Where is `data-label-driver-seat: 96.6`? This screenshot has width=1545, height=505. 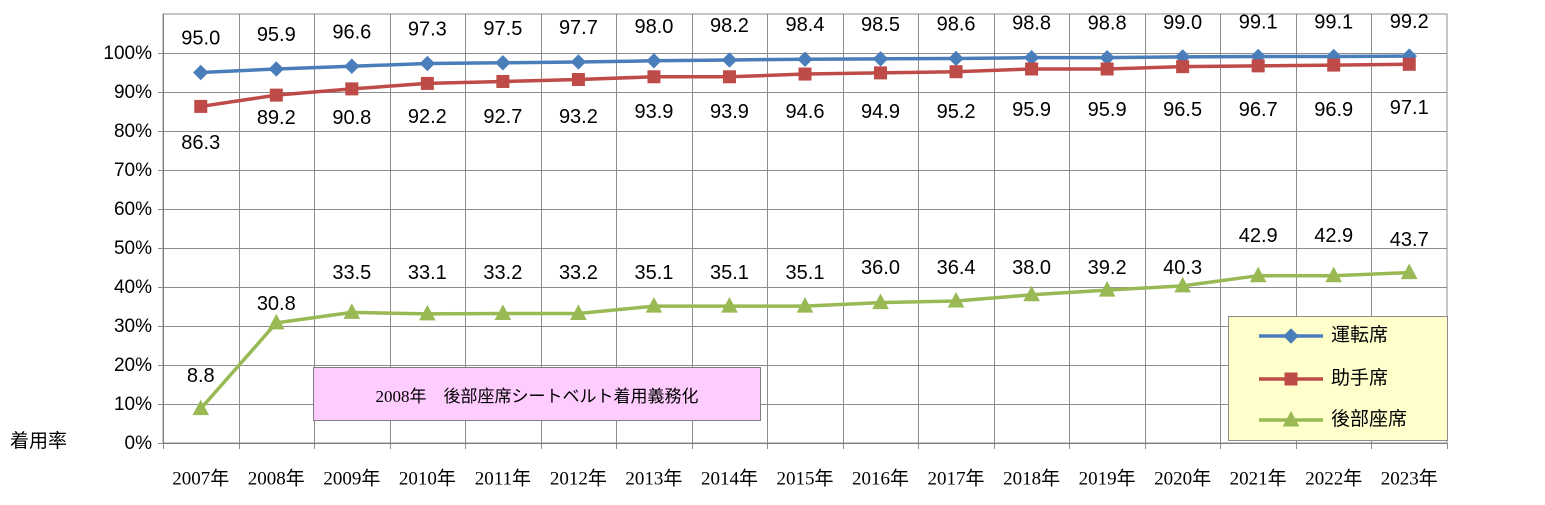
data-label-driver-seat: 96.6 is located at coordinates (351, 32).